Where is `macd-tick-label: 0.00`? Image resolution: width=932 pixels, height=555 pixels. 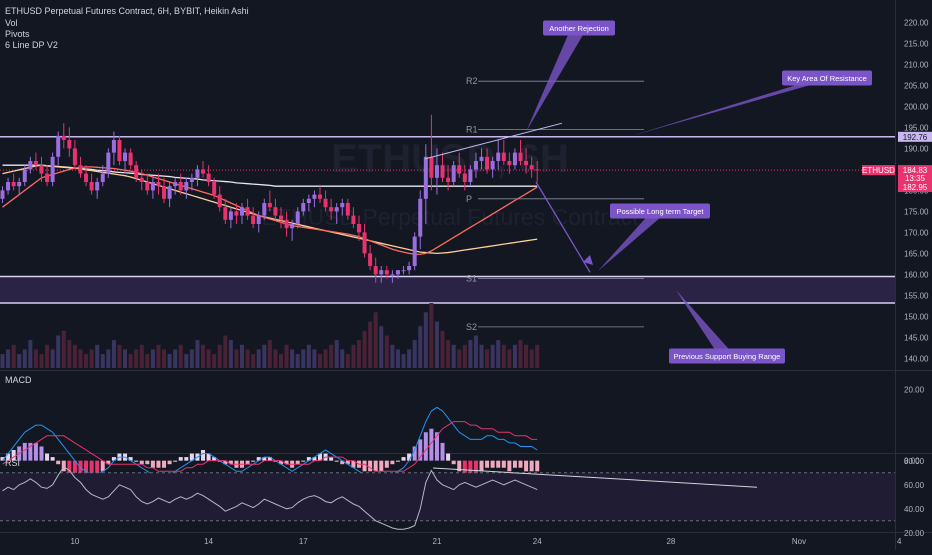
macd-tick-label: 0.00 is located at coordinates (912, 461).